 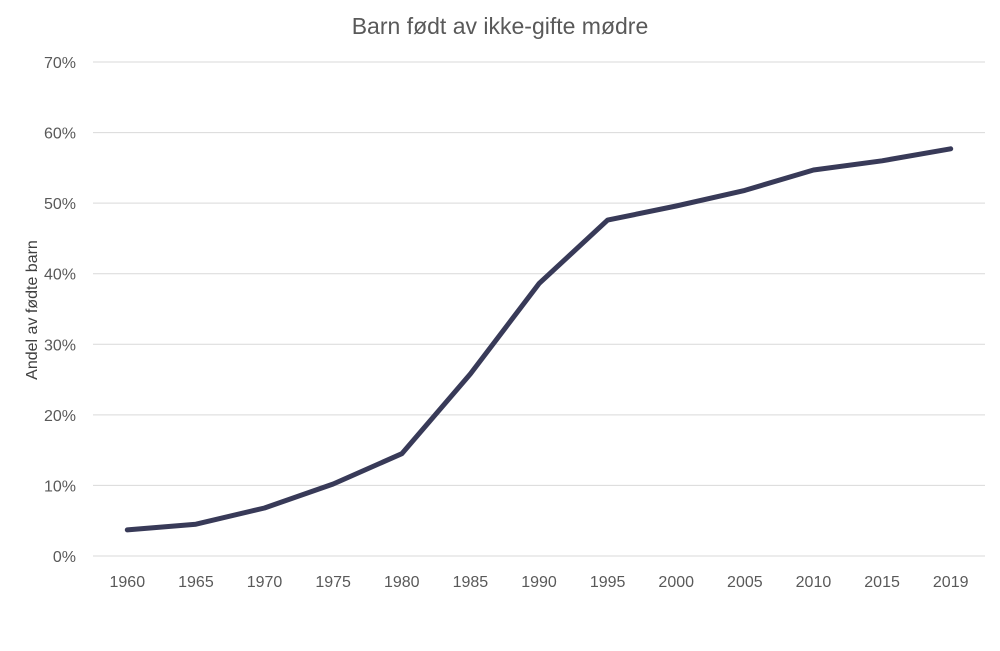 What do you see at coordinates (60, 134) in the screenshot?
I see `y-tick-label: 60%` at bounding box center [60, 134].